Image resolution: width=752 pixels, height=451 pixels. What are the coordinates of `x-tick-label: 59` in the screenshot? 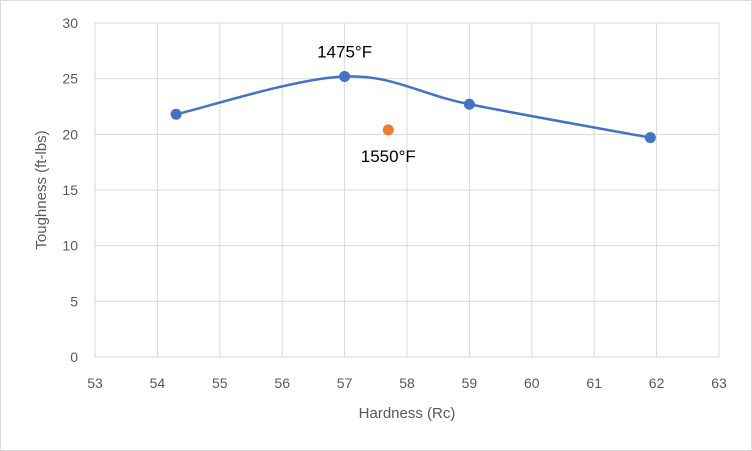 It's located at (470, 383).